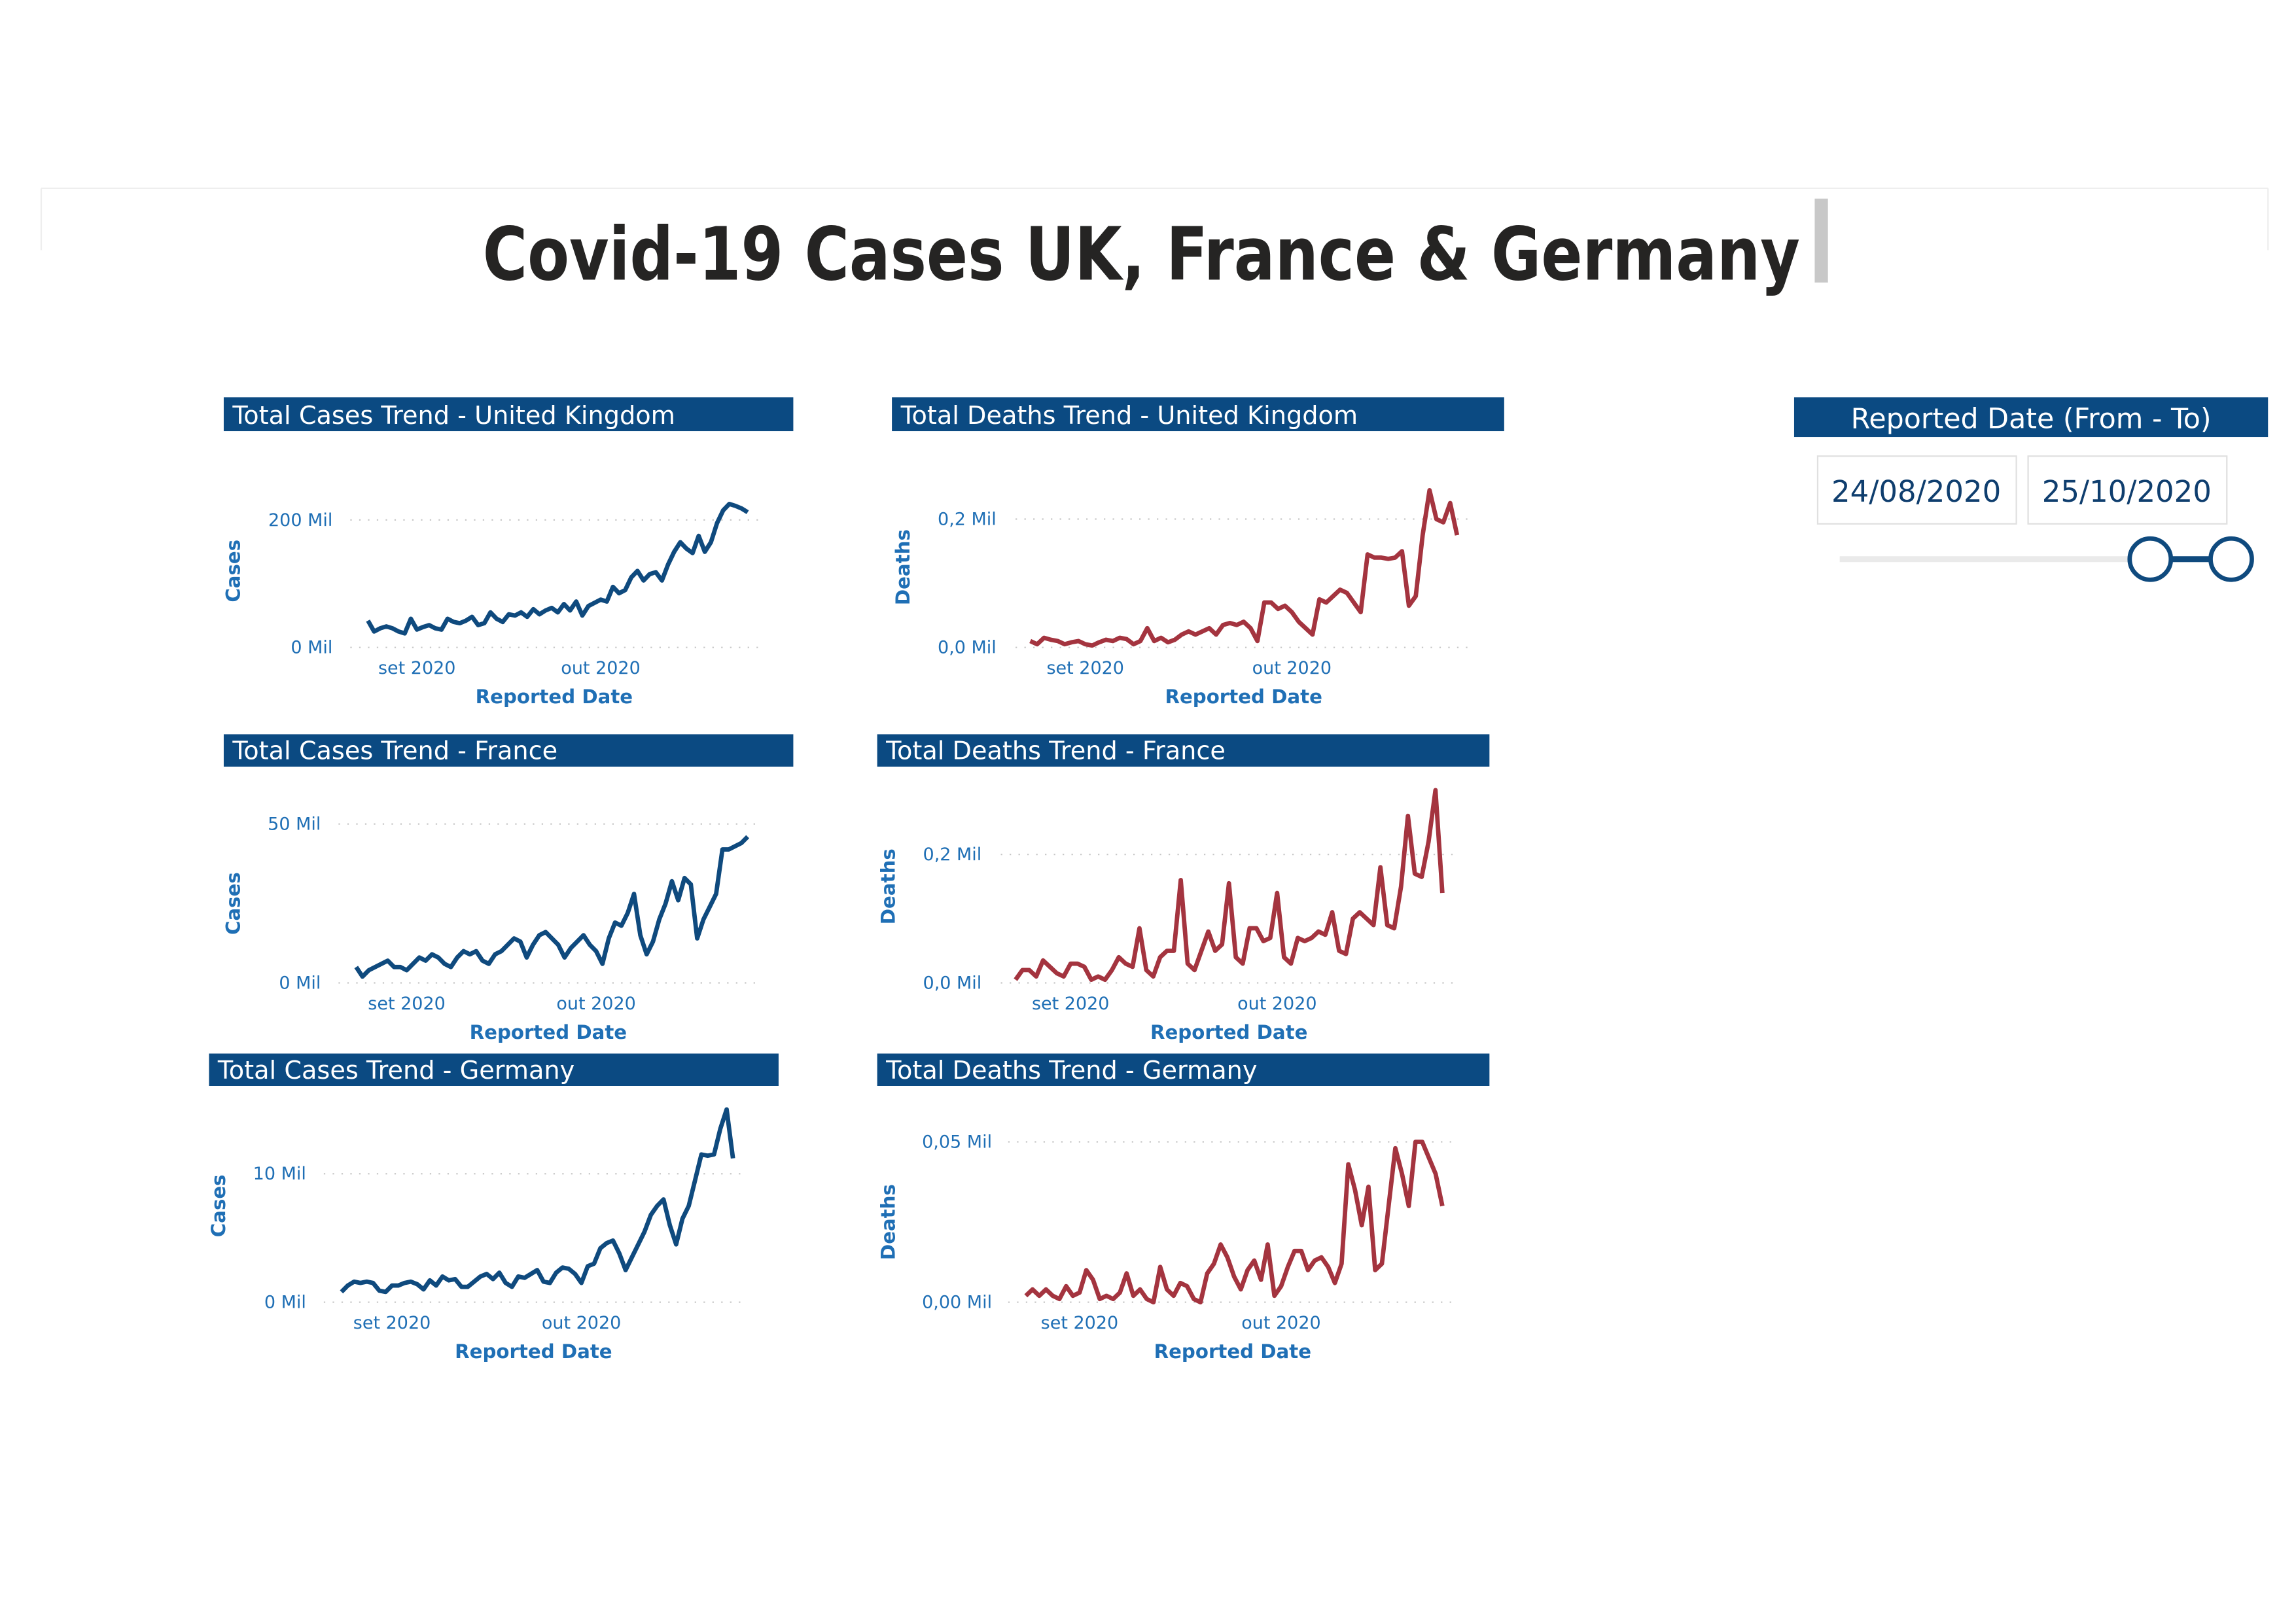  I want to click on y-tick-label: 0,00 Mil, so click(957, 1303).